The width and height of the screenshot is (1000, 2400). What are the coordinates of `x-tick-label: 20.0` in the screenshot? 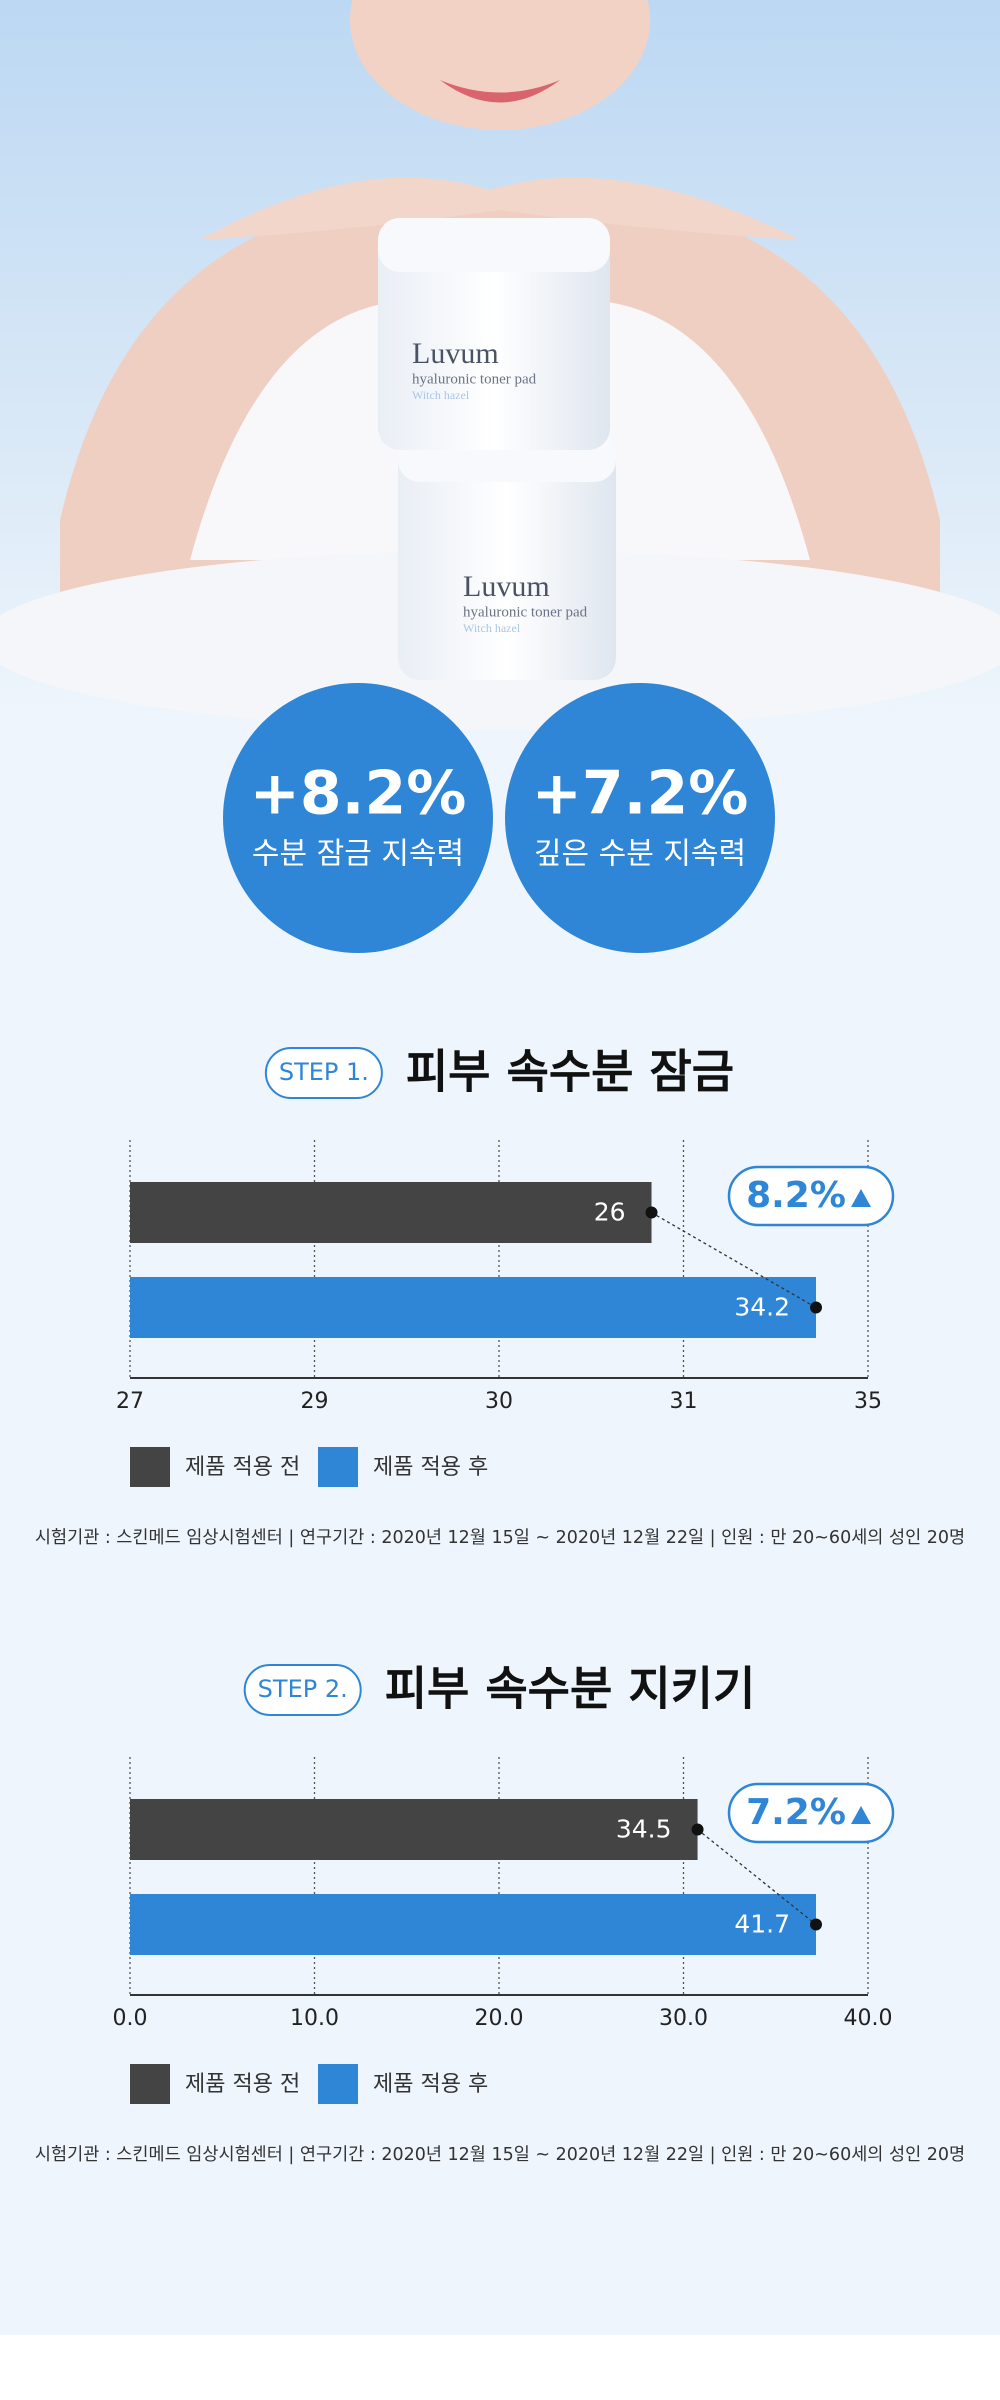 It's located at (499, 2018).